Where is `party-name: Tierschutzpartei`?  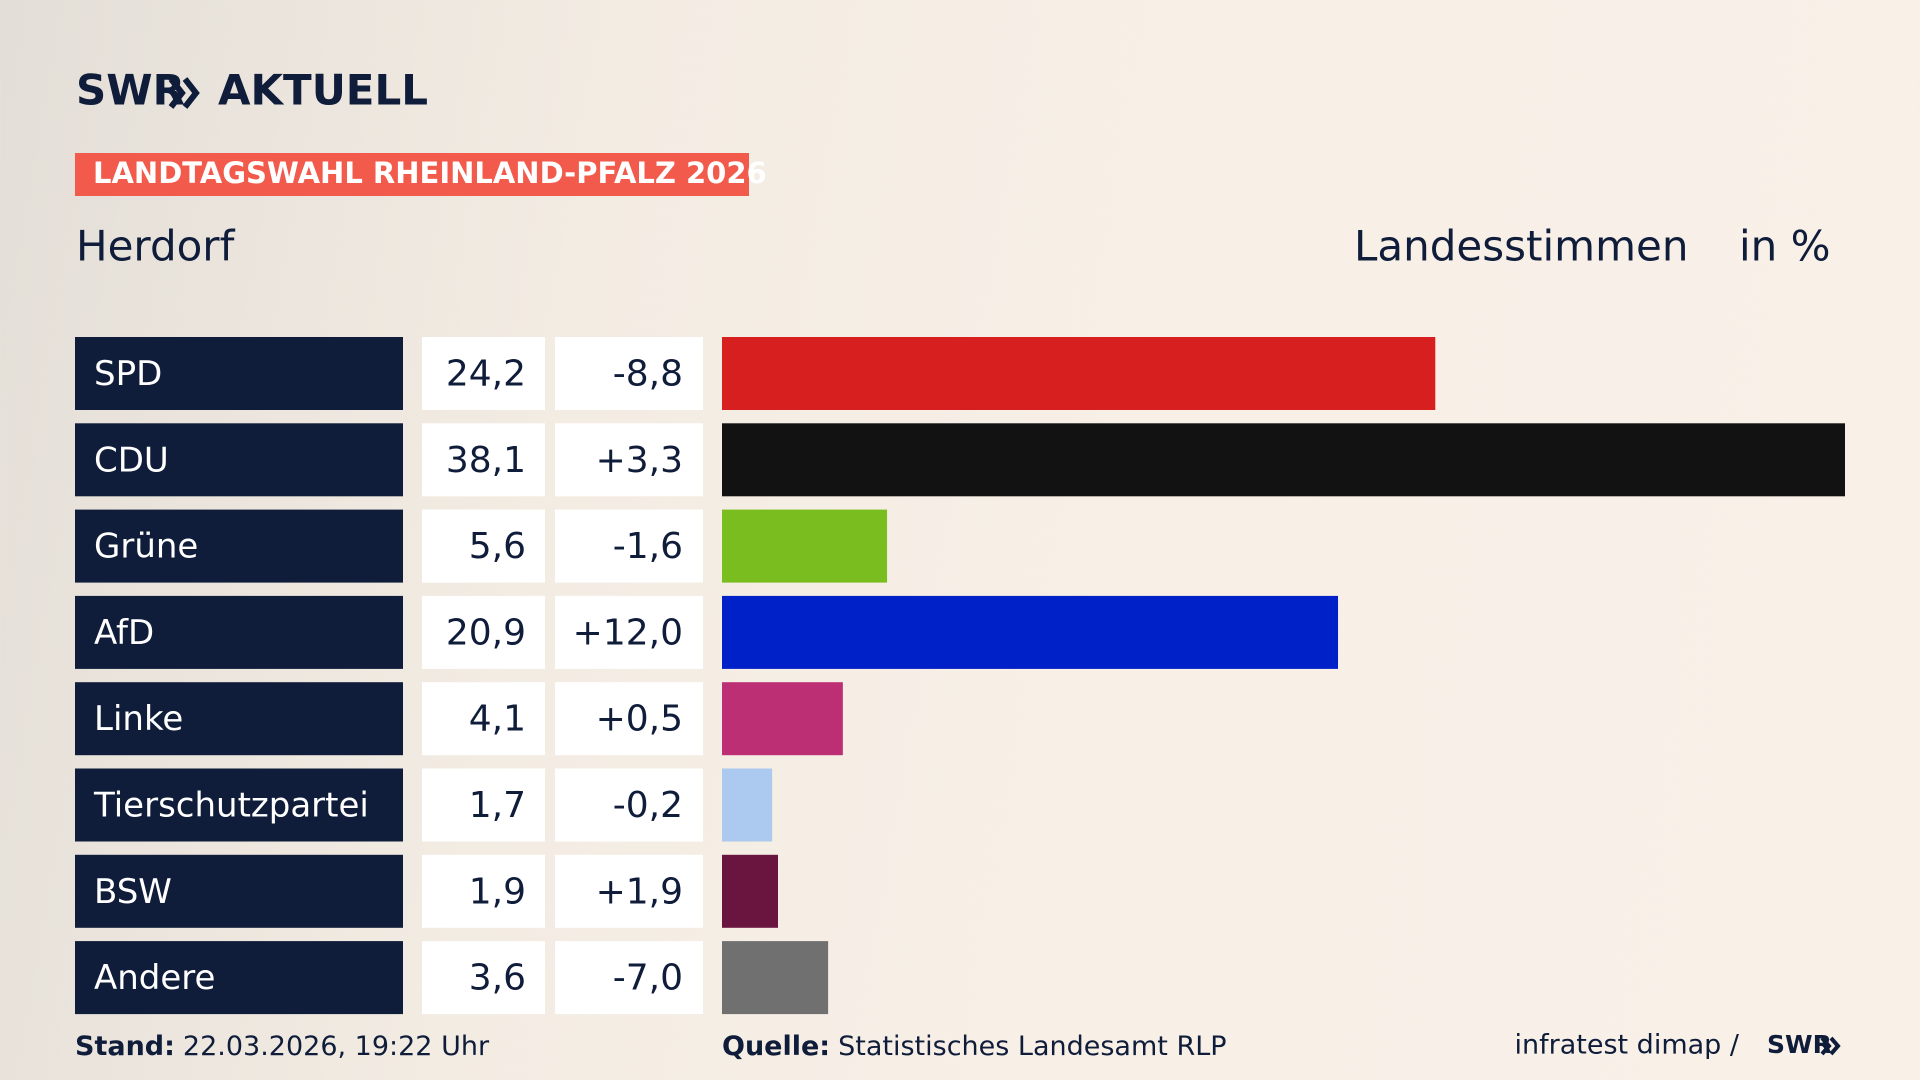 party-name: Tierschutzpartei is located at coordinates (231, 806).